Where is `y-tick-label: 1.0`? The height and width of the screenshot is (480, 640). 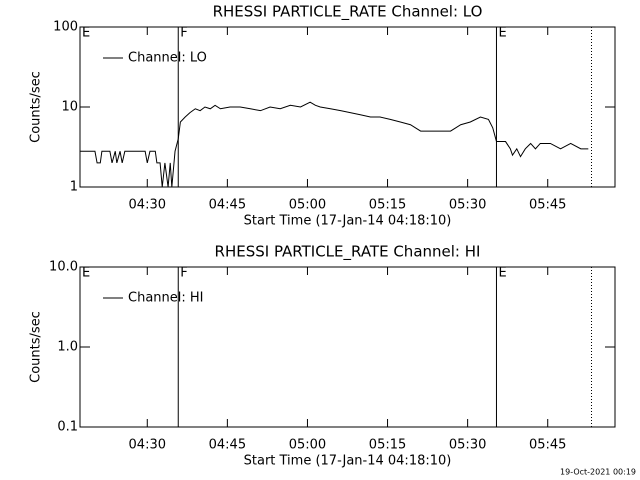 y-tick-label: 1.0 is located at coordinates (67, 347).